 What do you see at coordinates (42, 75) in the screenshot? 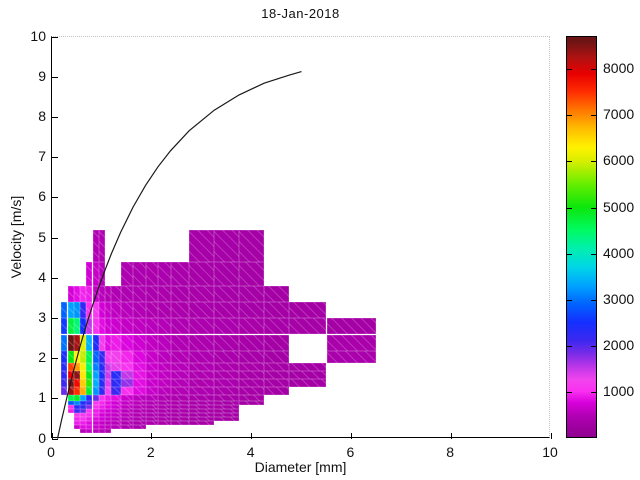
I see `y-tick-label: 9` at bounding box center [42, 75].